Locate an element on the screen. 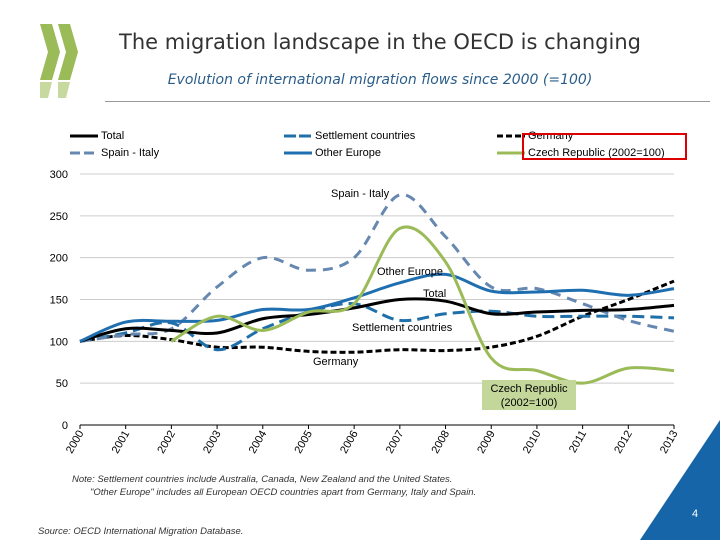 This screenshot has height=540, width=720. y-tick-label: 250 is located at coordinates (59, 217).